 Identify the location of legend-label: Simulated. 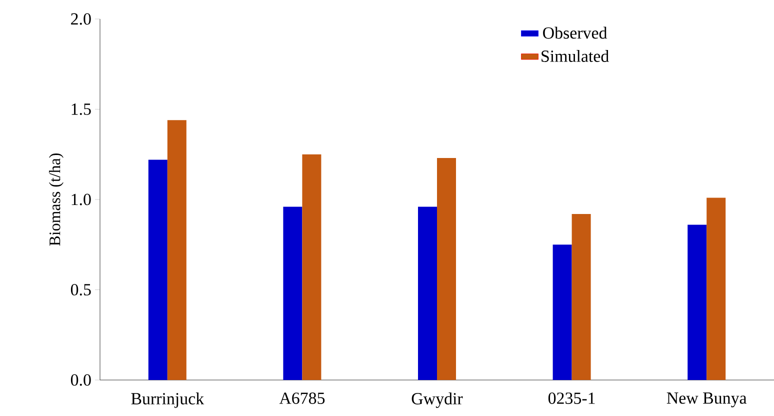
(575, 56).